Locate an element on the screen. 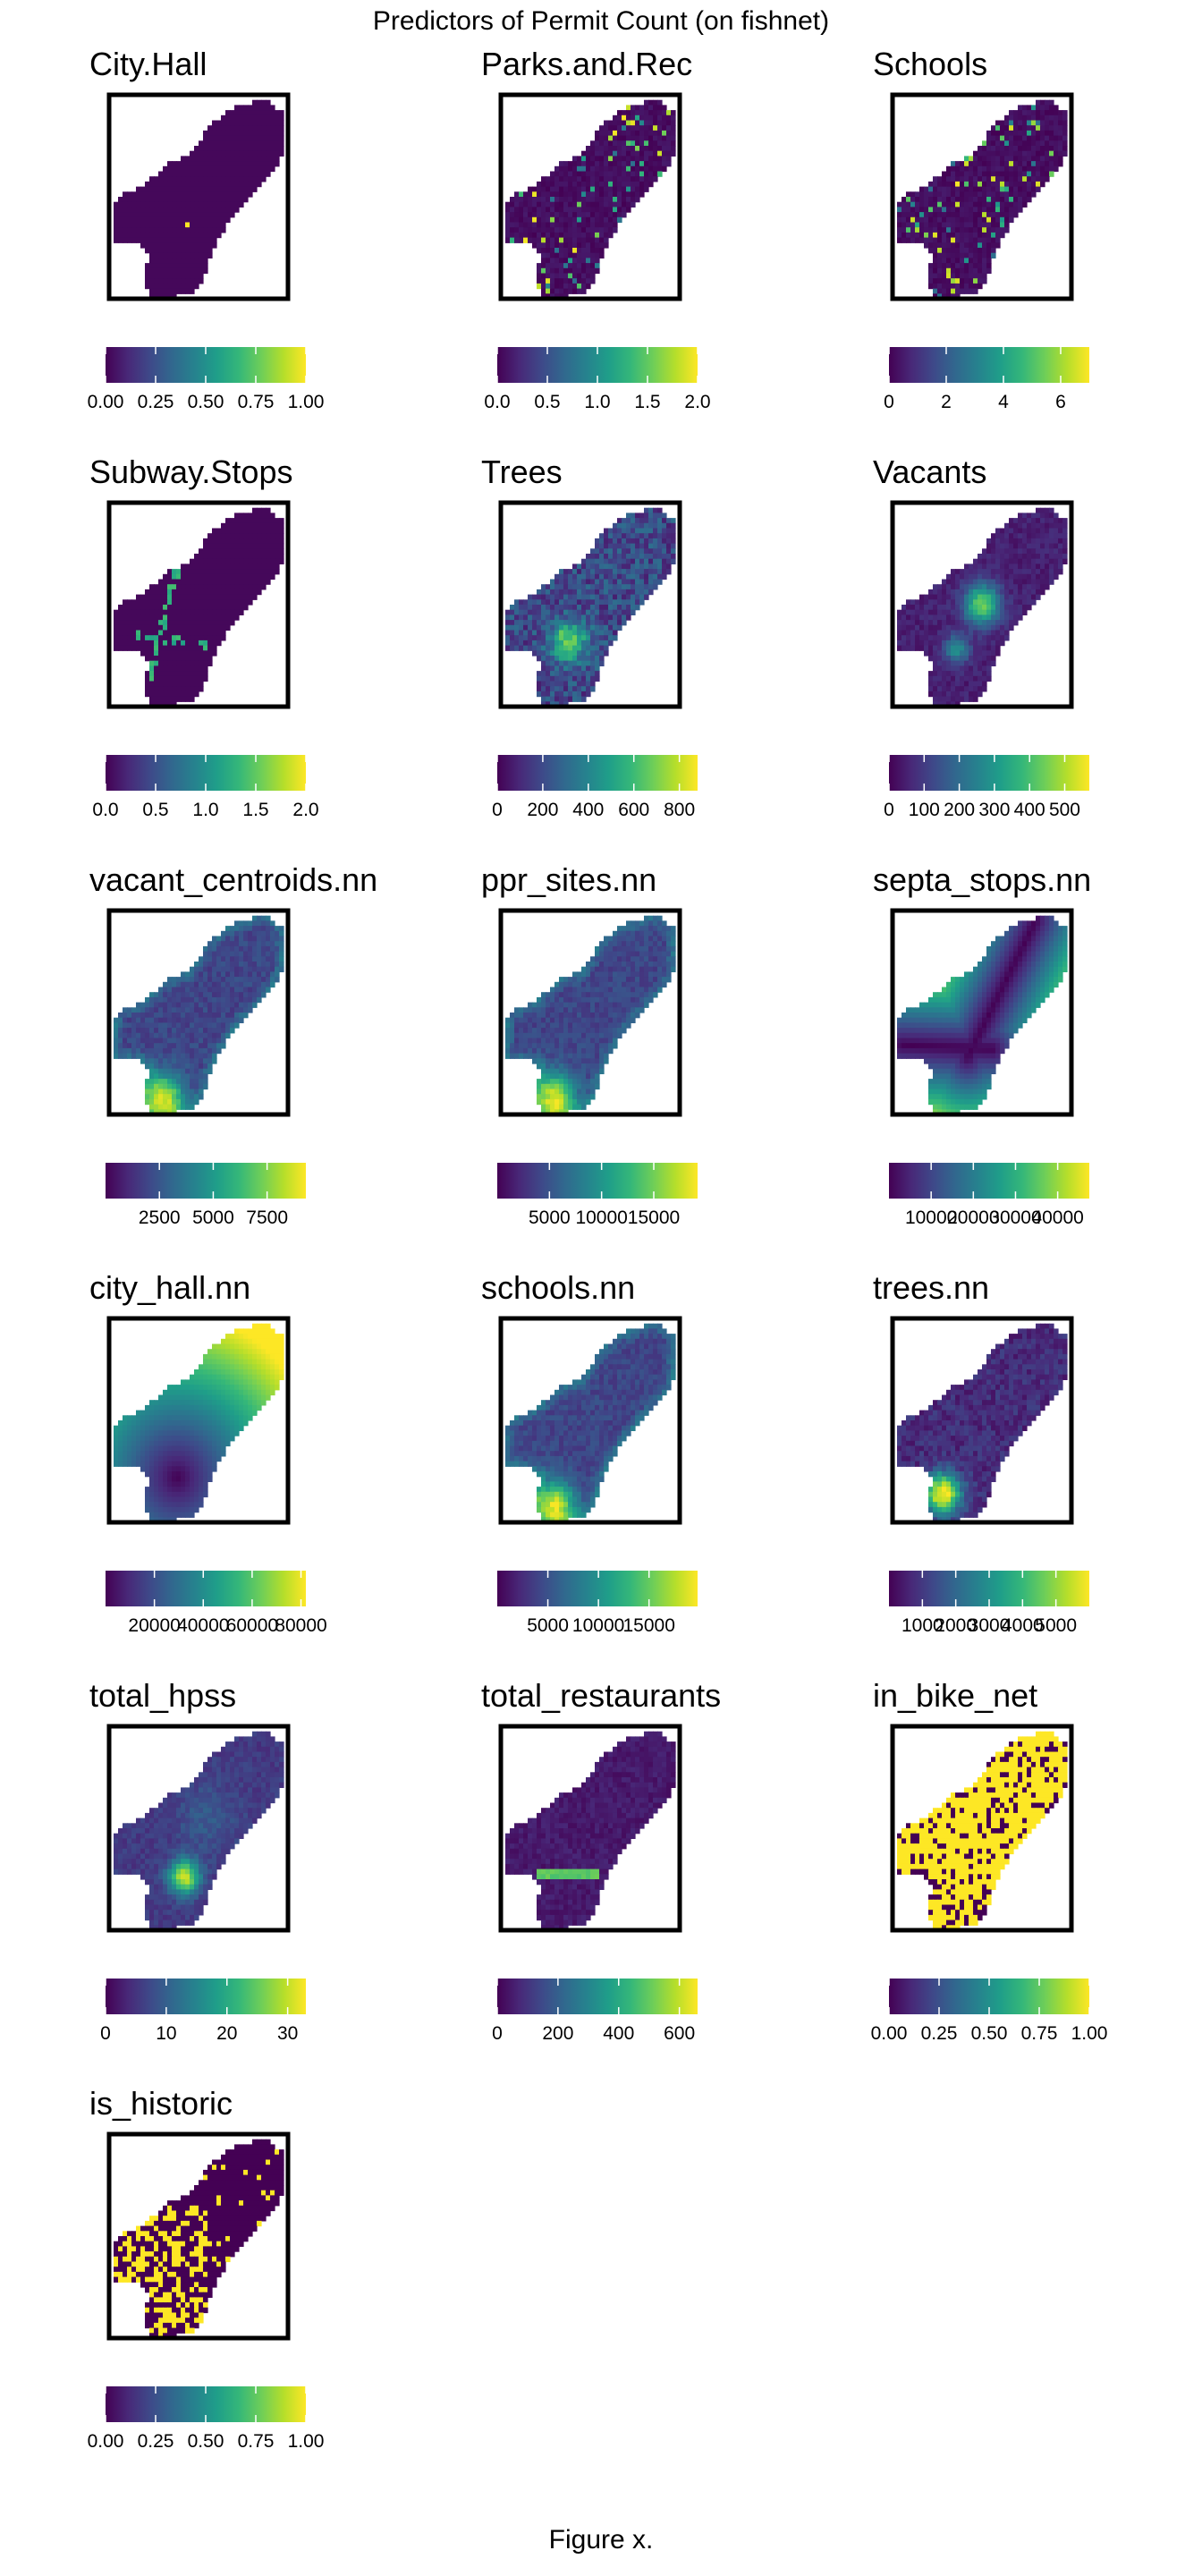 This screenshot has height=2576, width=1202. figure-title: Predictors of Permit Count (on fishnet) is located at coordinates (601, 21).